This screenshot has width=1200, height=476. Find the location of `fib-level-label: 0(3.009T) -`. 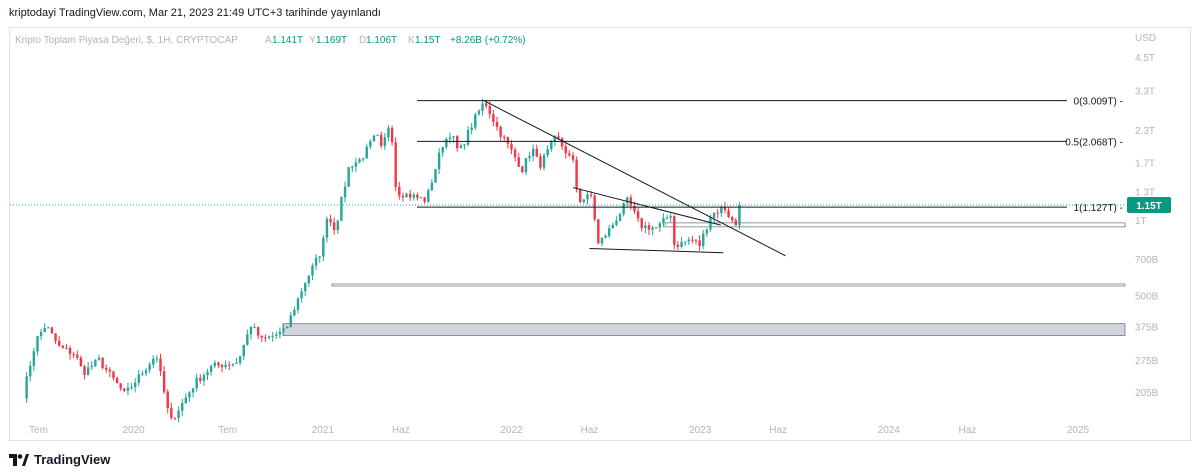

fib-level-label: 0(3.009T) - is located at coordinates (1098, 102).